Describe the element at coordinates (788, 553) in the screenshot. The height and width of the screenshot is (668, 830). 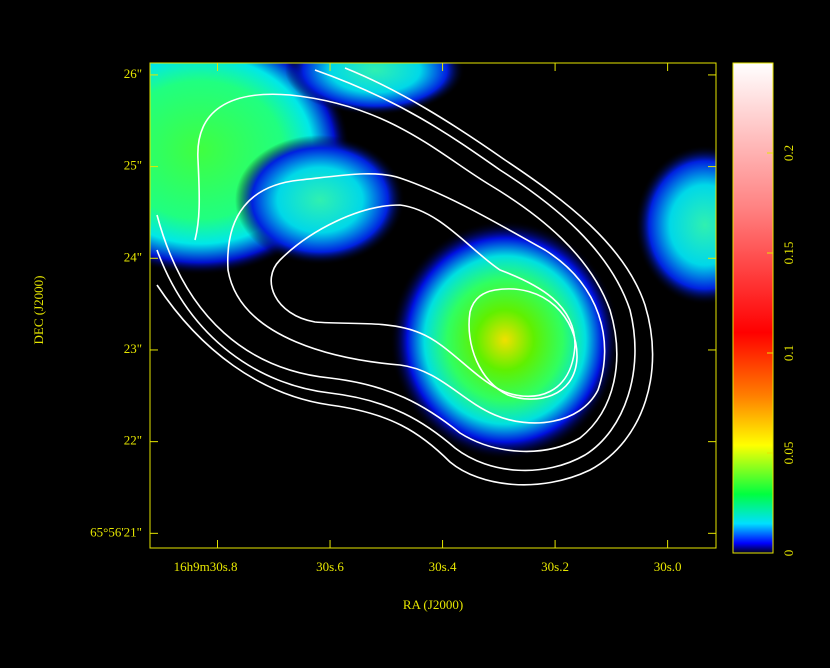
I see `colorbar-tick-label: 0` at that location.